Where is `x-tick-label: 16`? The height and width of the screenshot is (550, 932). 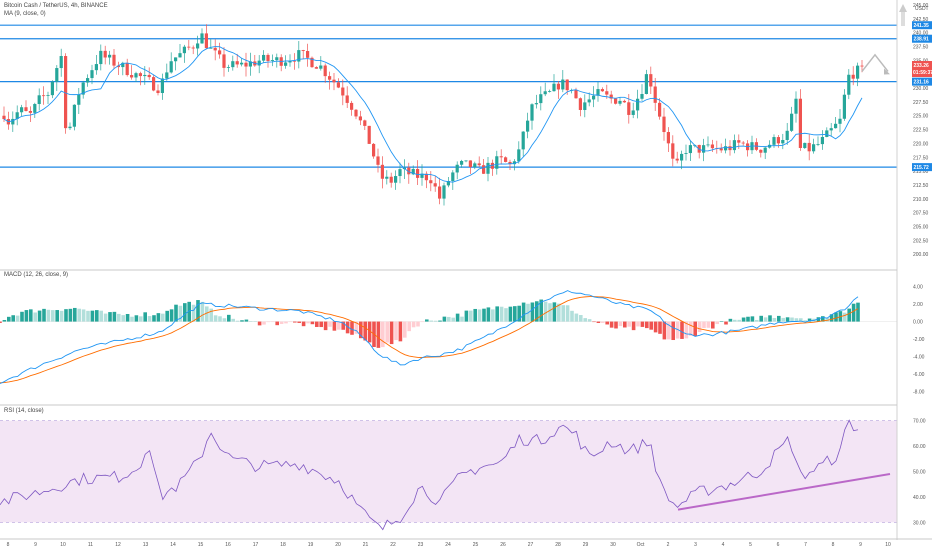 x-tick-label: 16 is located at coordinates (228, 545).